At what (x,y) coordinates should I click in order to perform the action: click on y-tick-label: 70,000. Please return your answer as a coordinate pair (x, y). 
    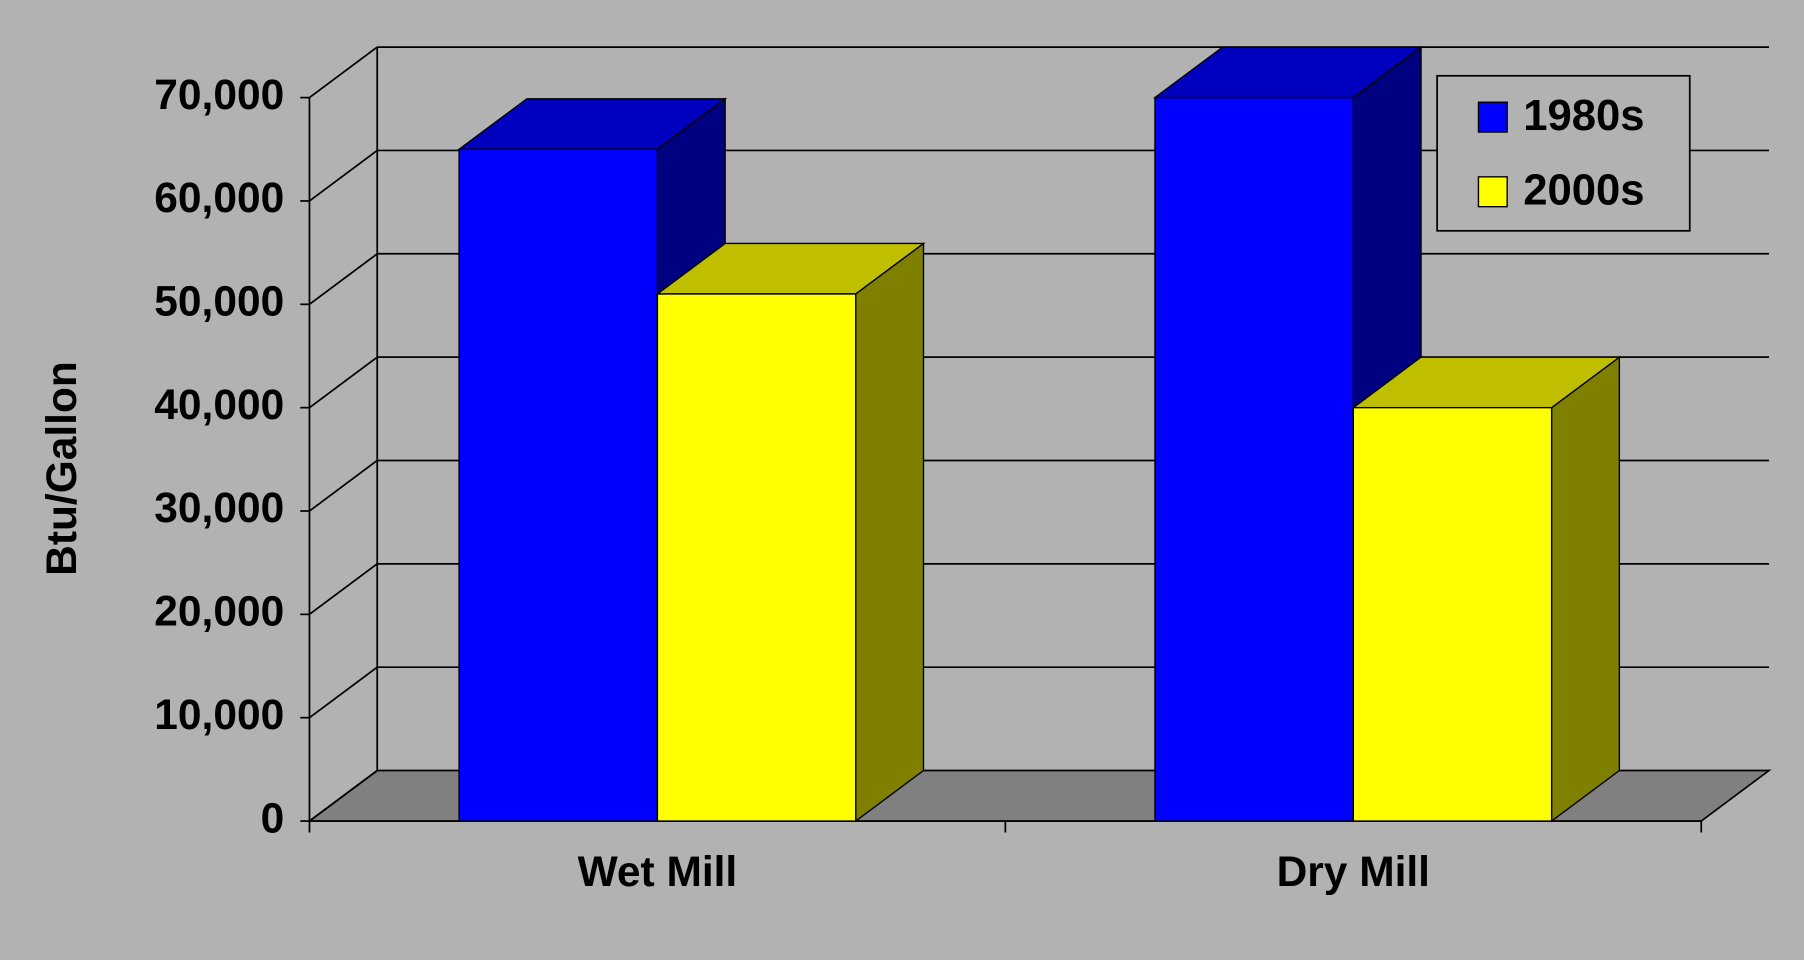
    Looking at the image, I should click on (219, 95).